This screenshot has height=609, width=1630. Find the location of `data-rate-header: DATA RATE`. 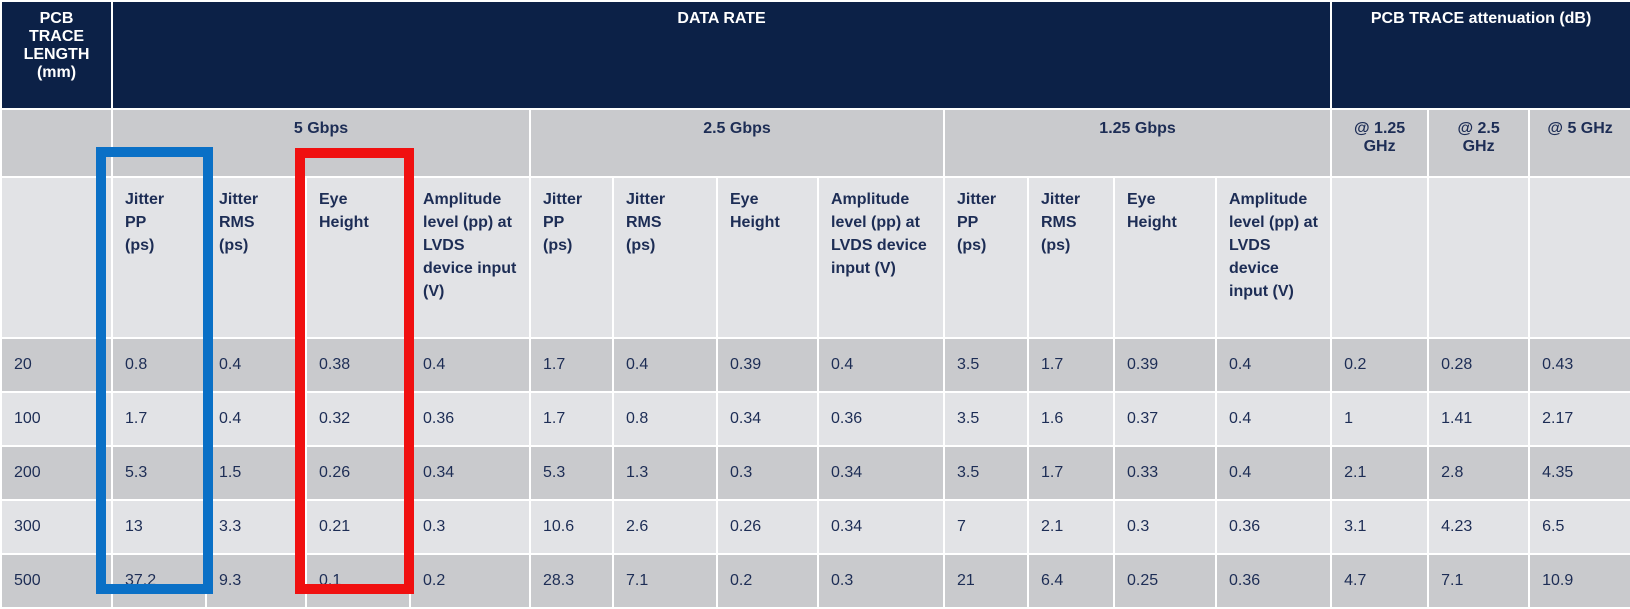

data-rate-header: DATA RATE is located at coordinates (721, 55).